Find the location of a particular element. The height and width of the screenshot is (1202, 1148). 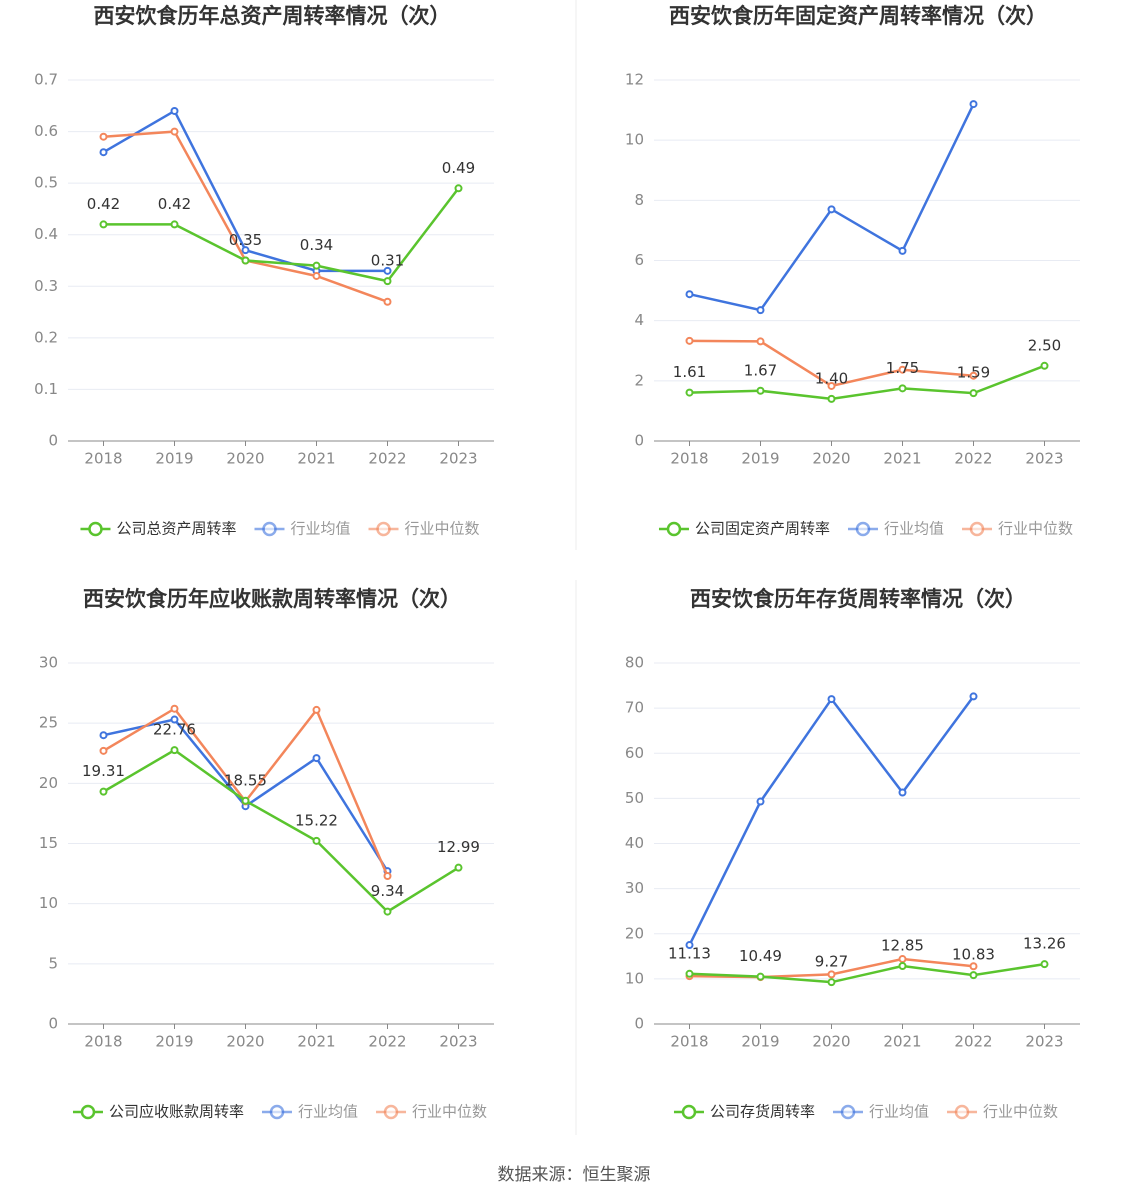

legend-item: 公司固定资产周转率 is located at coordinates (744, 529).